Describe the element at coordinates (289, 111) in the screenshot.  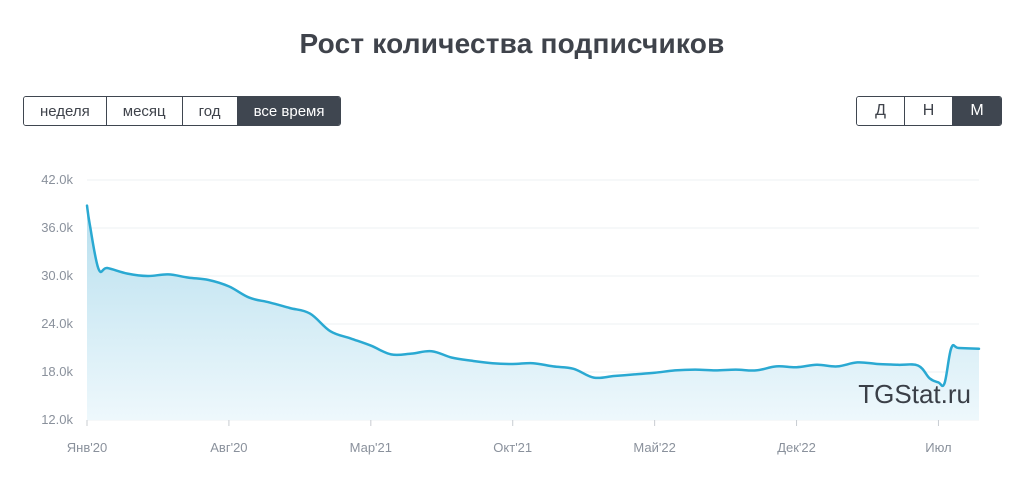
I see `period-all-time-button: все время` at that location.